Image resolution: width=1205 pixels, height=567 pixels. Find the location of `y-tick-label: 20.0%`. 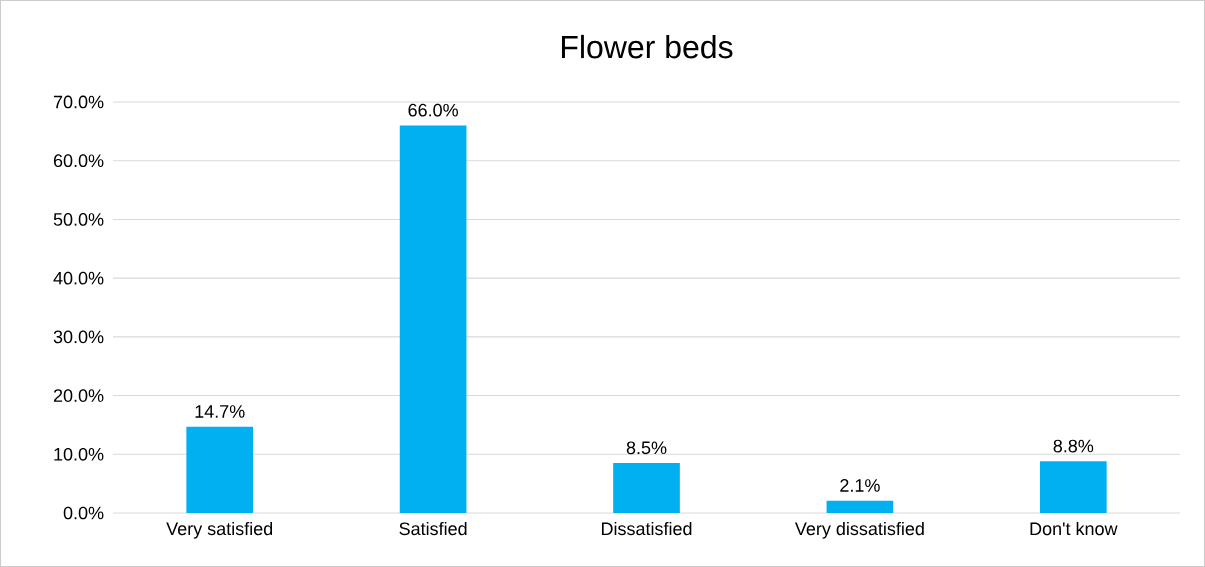

y-tick-label: 20.0% is located at coordinates (78, 395).